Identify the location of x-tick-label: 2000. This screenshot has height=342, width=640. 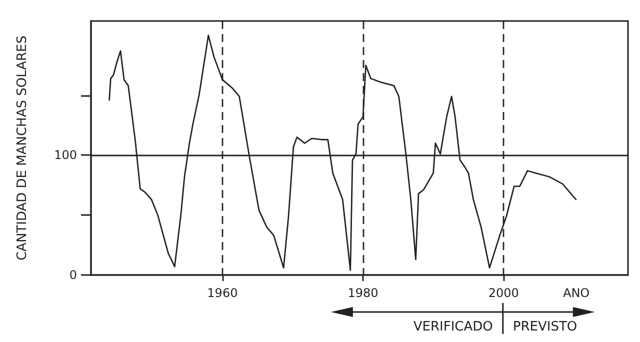
(503, 293).